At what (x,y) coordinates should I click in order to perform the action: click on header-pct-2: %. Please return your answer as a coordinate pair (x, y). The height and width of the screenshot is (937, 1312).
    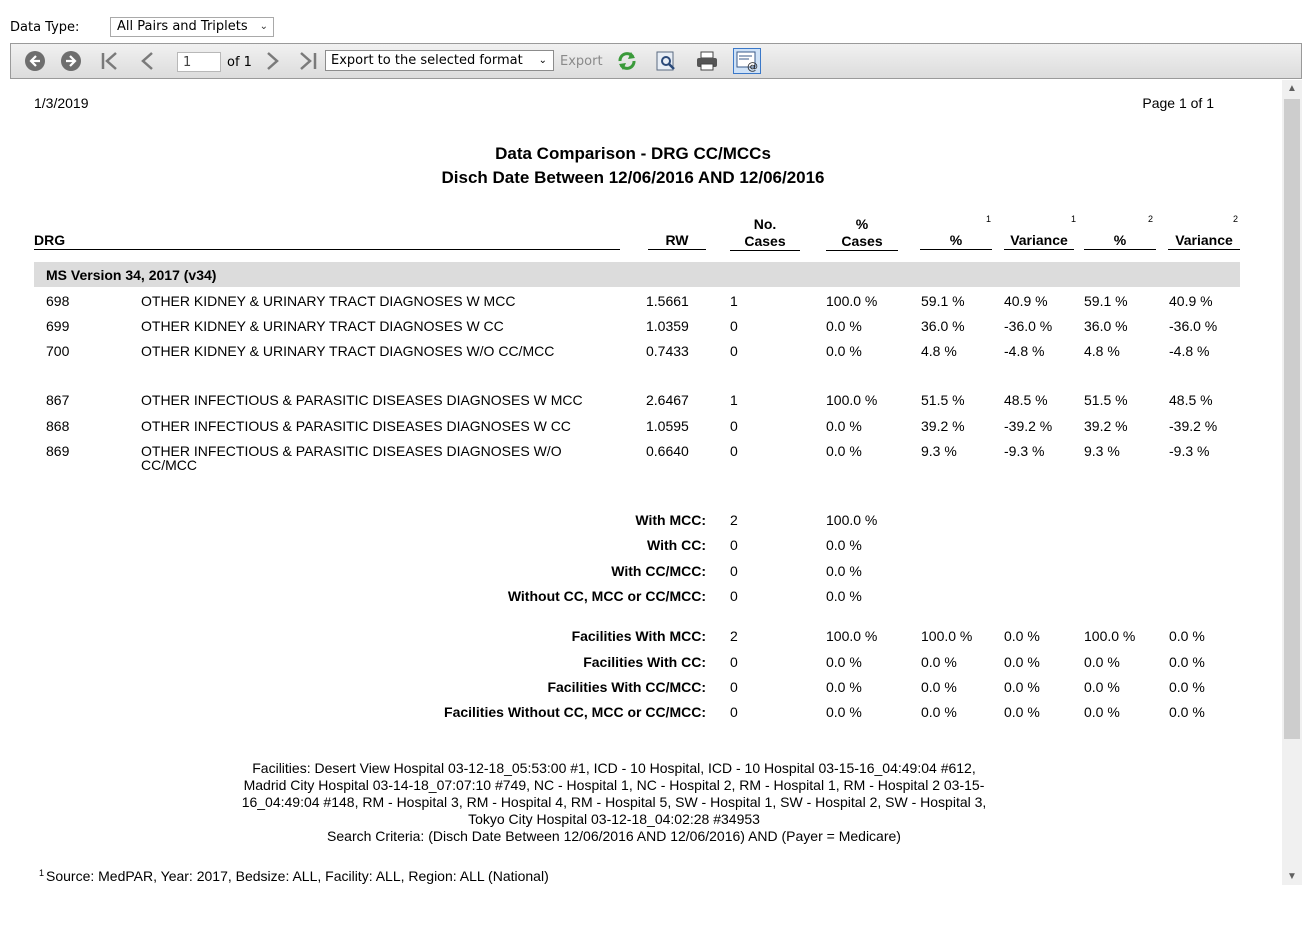
    Looking at the image, I should click on (1120, 241).